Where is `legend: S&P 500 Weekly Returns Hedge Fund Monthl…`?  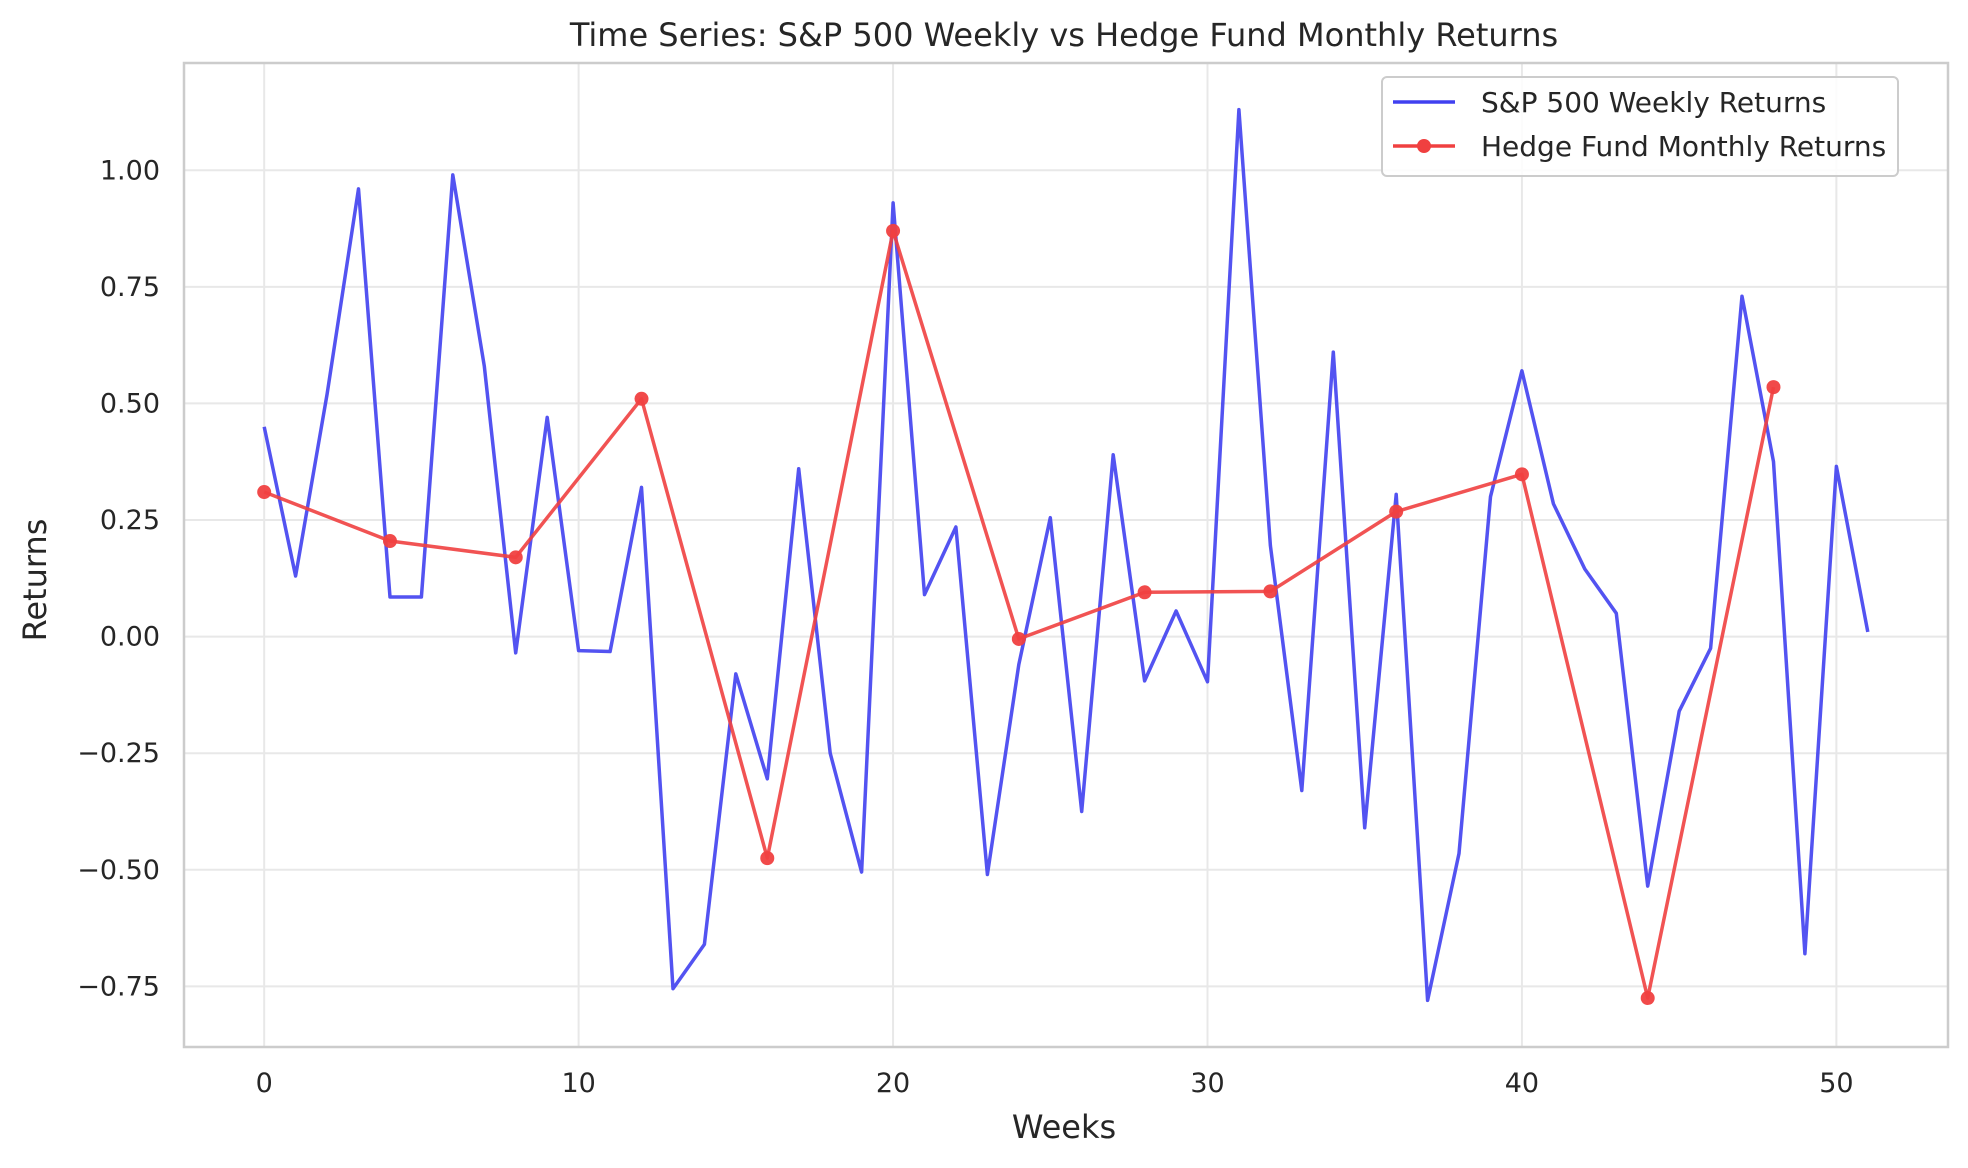
legend: S&P 500 Weekly Returns Hedge Fund Monthl… is located at coordinates (1640, 126).